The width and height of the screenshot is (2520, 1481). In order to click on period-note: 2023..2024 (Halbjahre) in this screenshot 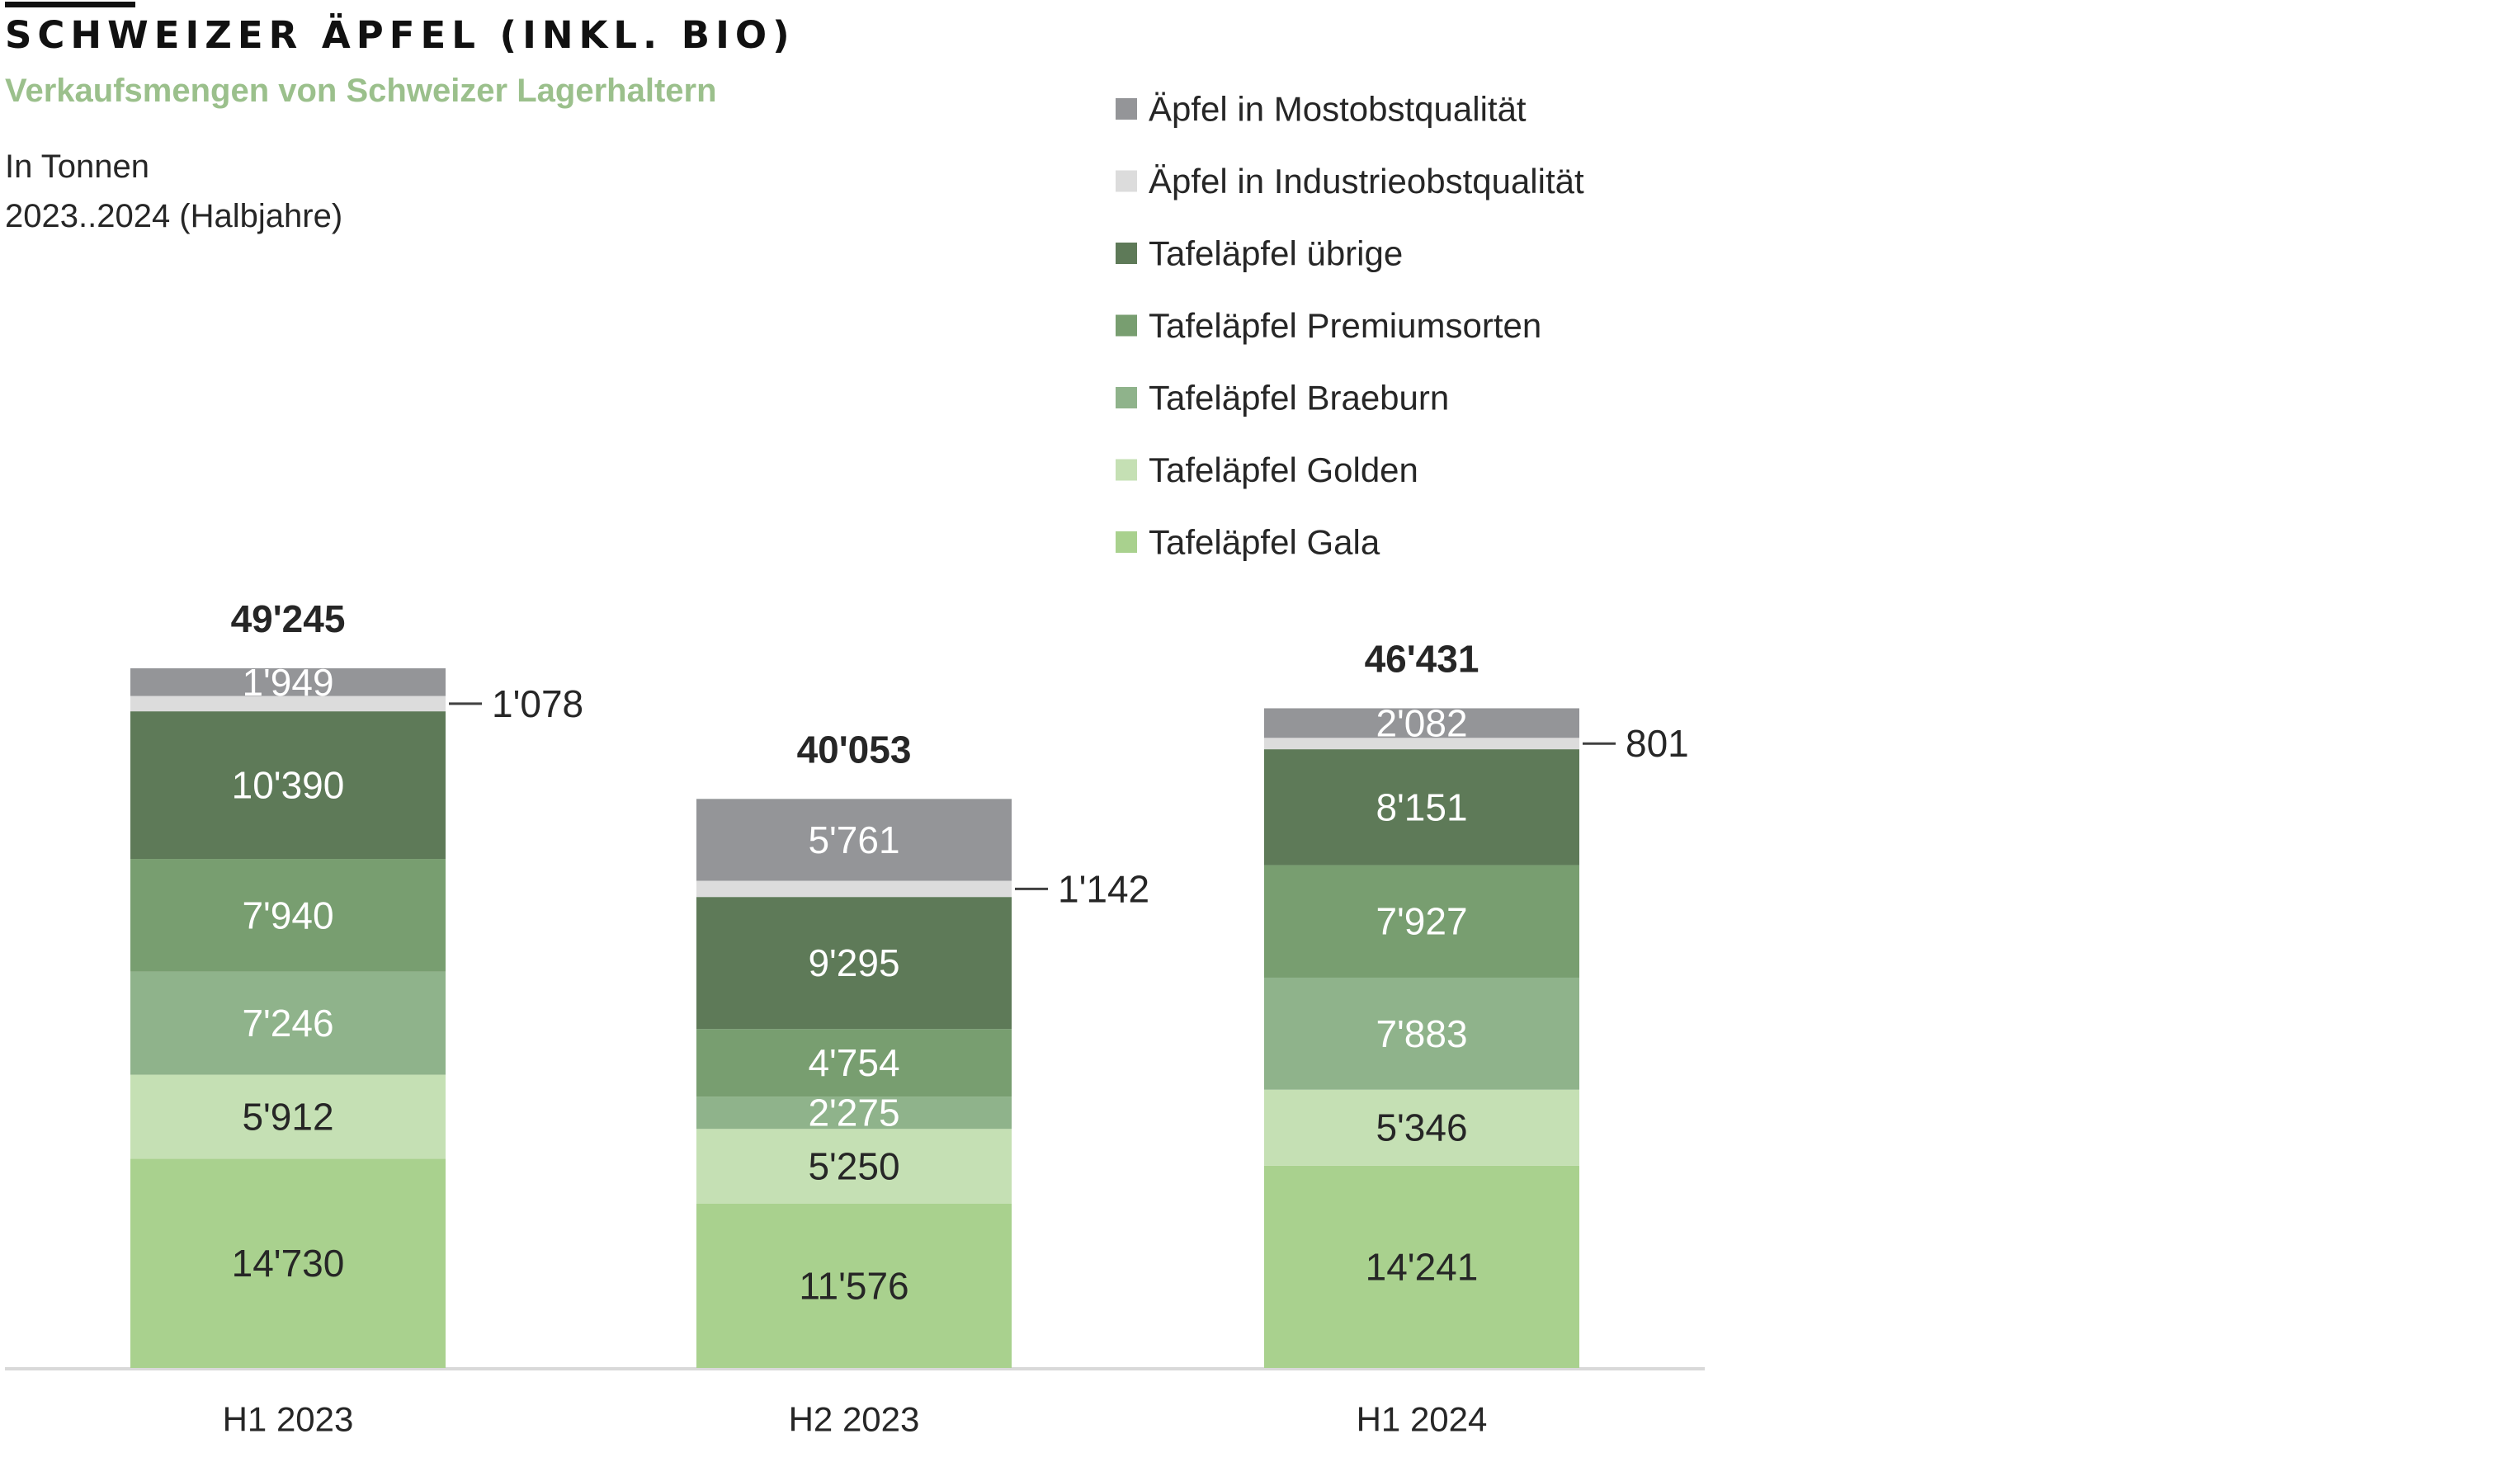, I will do `click(174, 216)`.